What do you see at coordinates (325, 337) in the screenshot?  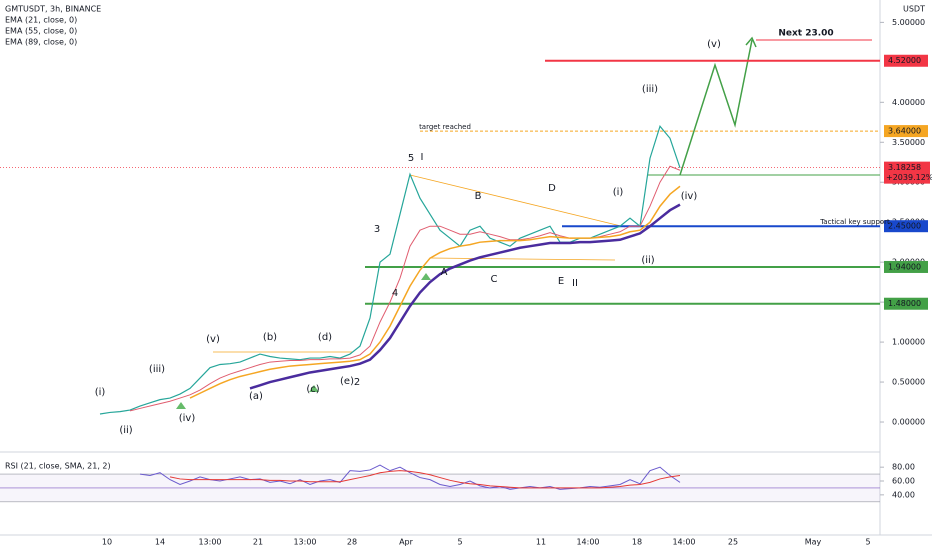 I see `annotation: (d)` at bounding box center [325, 337].